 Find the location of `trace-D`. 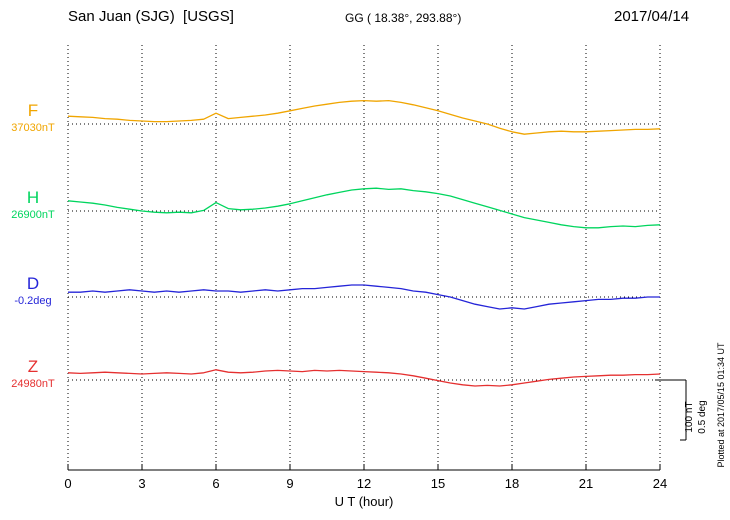

trace-D is located at coordinates (364, 297).